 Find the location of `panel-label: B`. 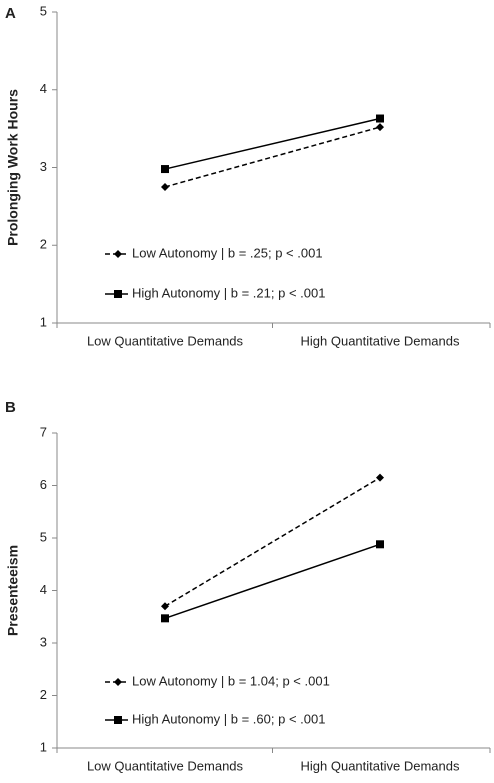

panel-label: B is located at coordinates (10, 407).